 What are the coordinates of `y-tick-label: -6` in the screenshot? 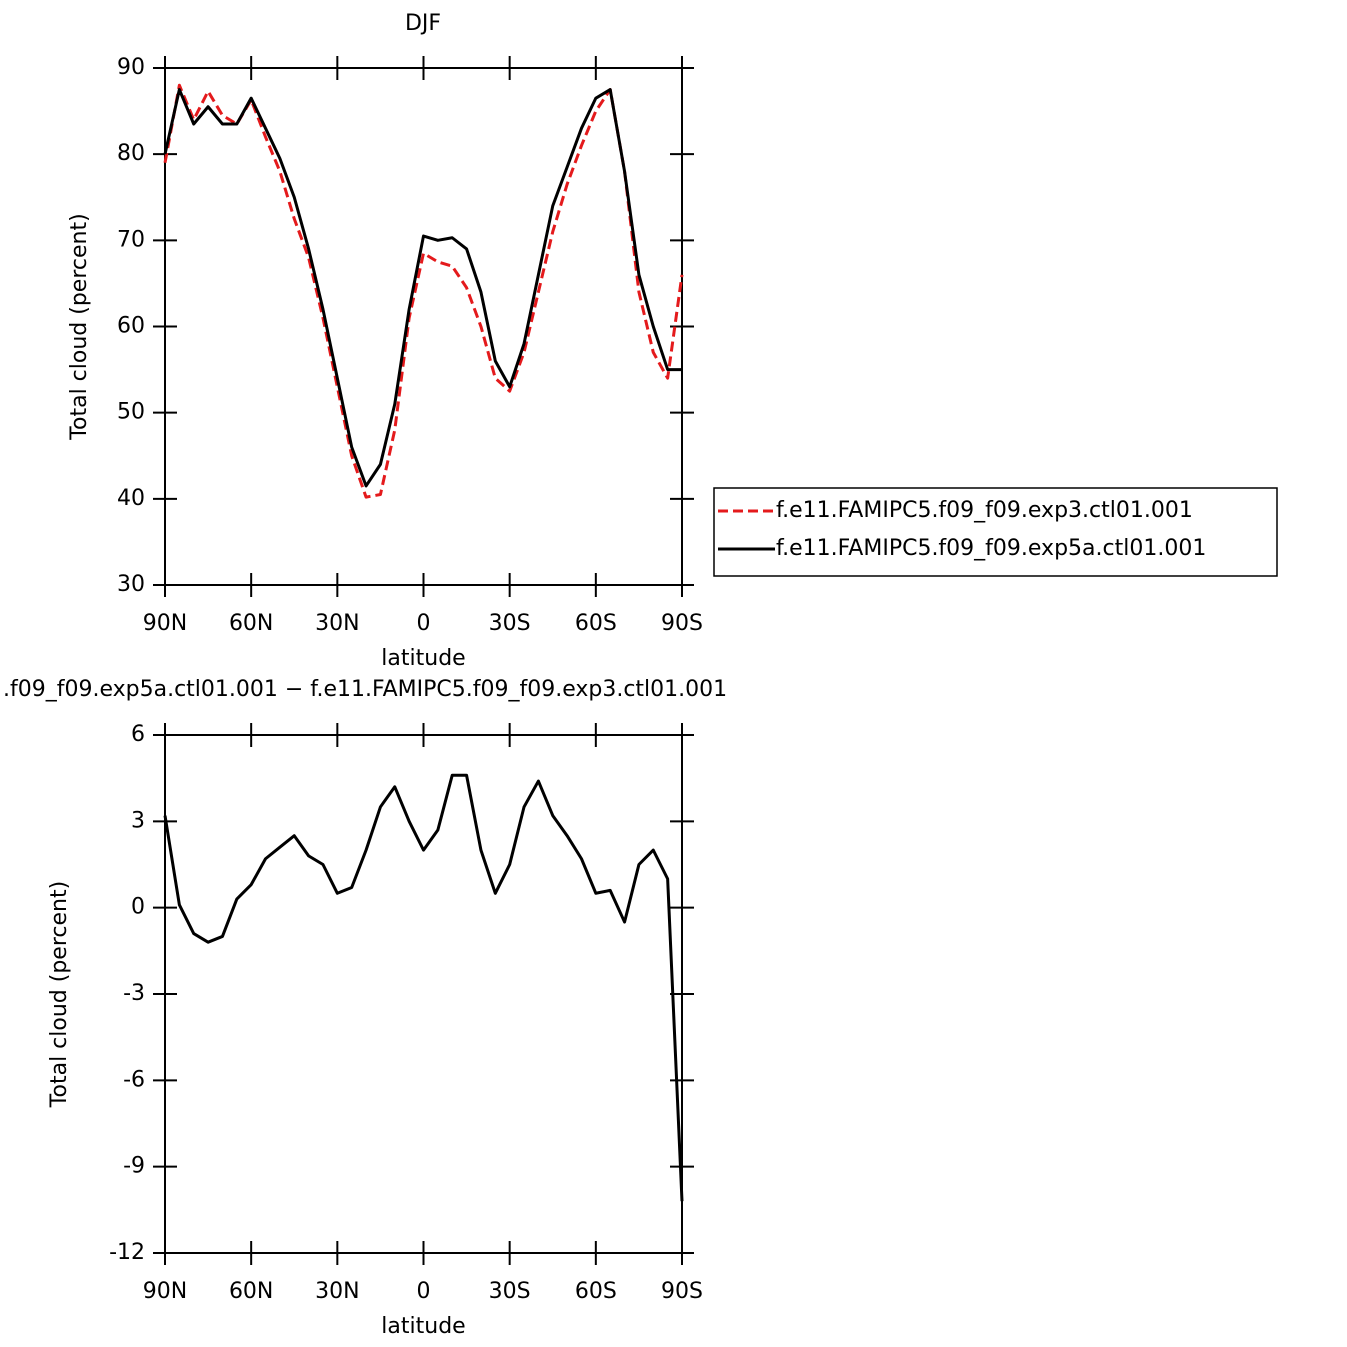 It's located at (134, 1079).